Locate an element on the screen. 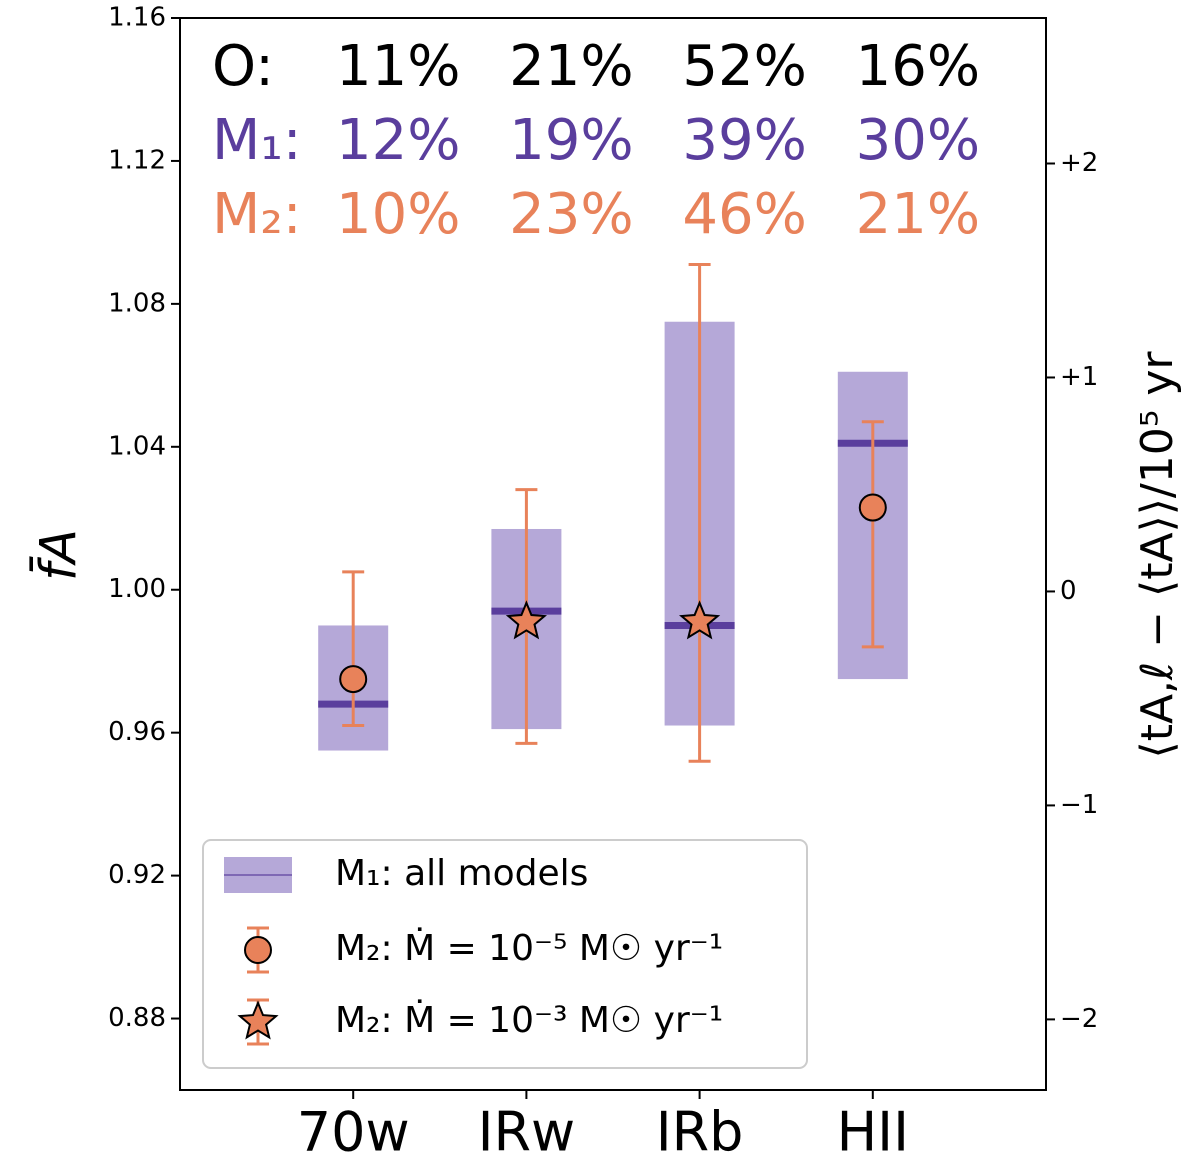 The image size is (1200, 1173). y-tick-label: 1.04 is located at coordinates (137, 446).